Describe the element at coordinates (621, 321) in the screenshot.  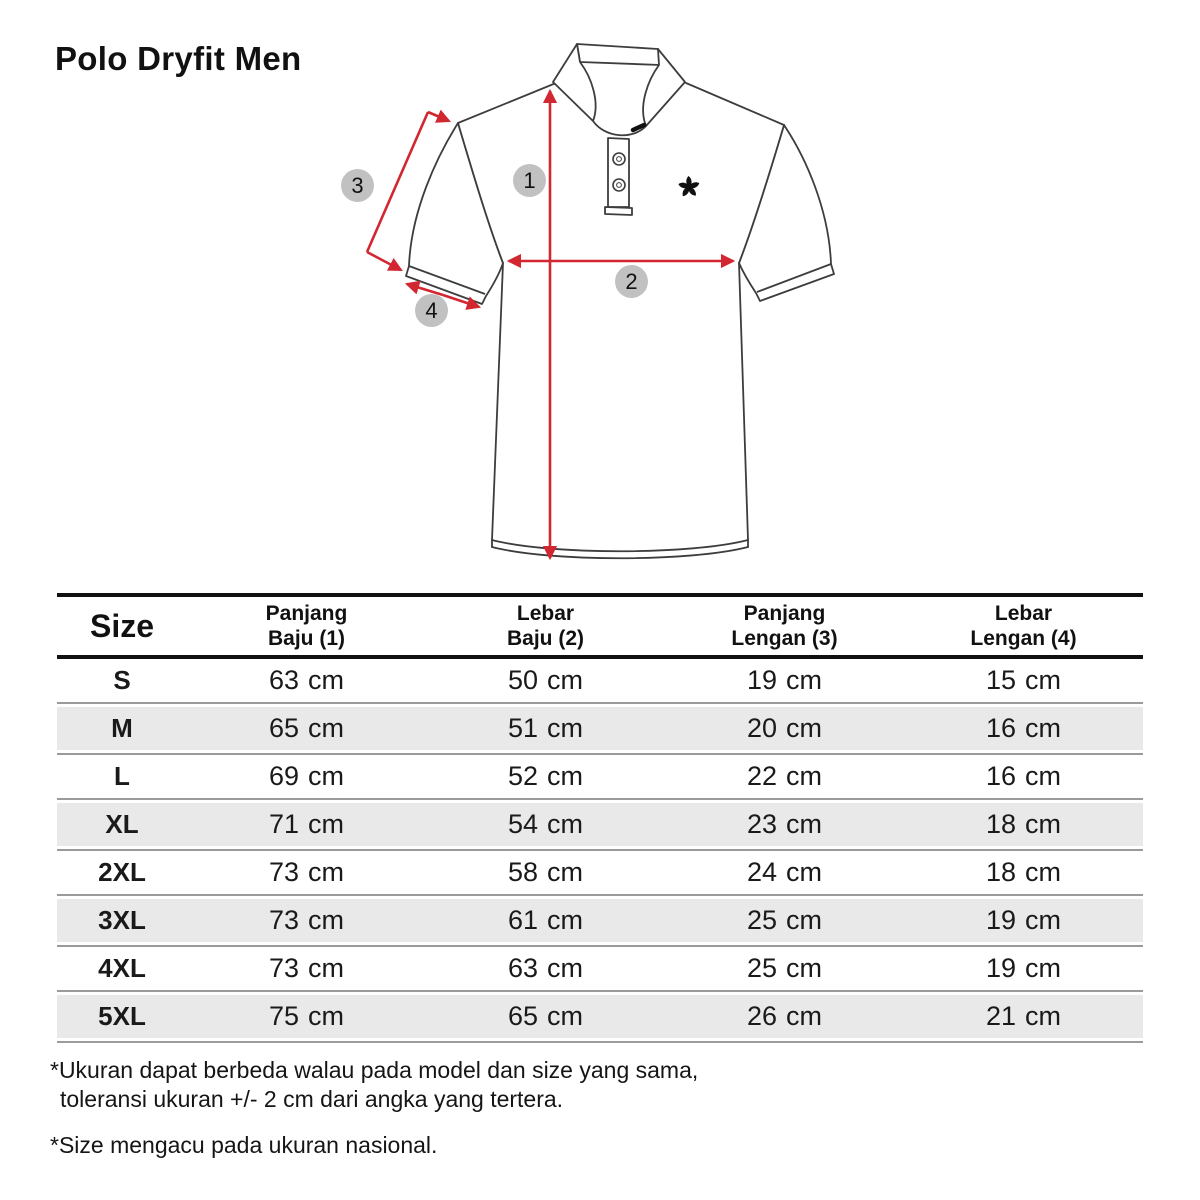
I see `shirt-body` at that location.